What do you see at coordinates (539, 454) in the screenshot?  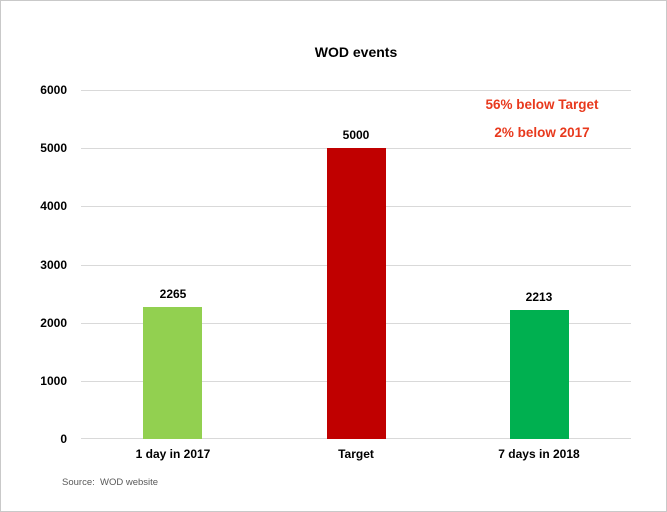 I see `x-tick-label: 7 days in 2018` at bounding box center [539, 454].